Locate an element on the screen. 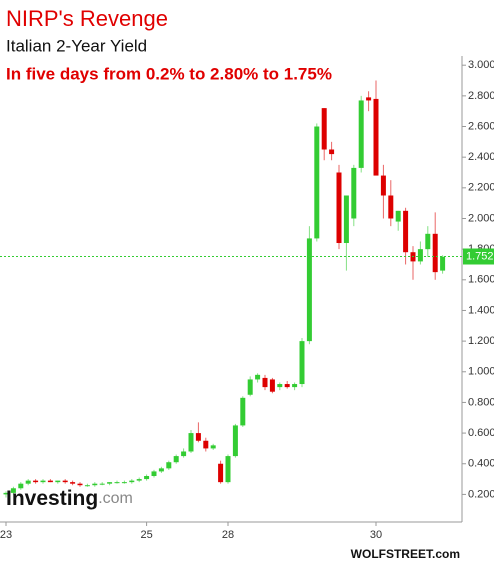 Image resolution: width=494 pixels, height=571 pixels. annotation: In five days from 0.2% to 2.80% to 1.75% is located at coordinates (169, 73).